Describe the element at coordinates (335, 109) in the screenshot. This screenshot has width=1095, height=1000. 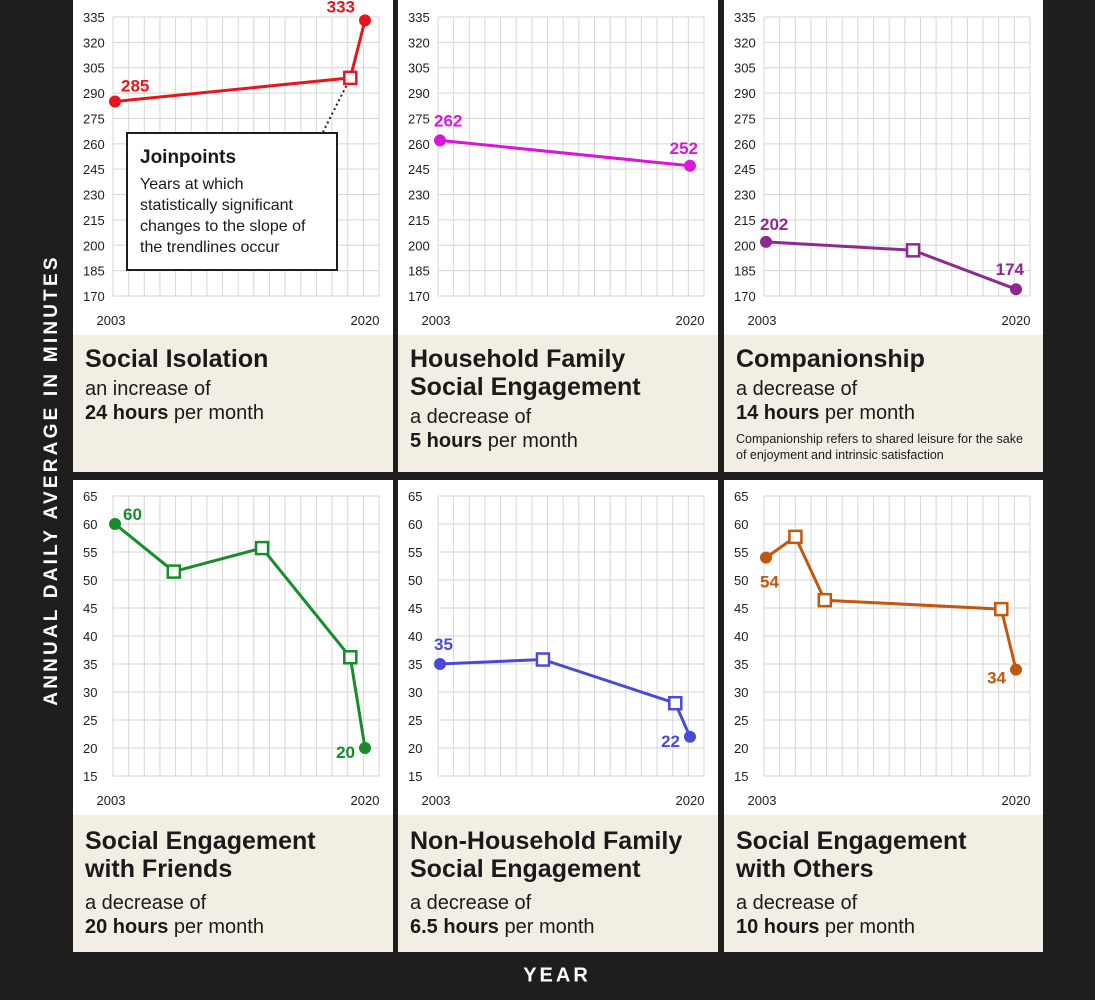
I see `legend-leader-line` at that location.